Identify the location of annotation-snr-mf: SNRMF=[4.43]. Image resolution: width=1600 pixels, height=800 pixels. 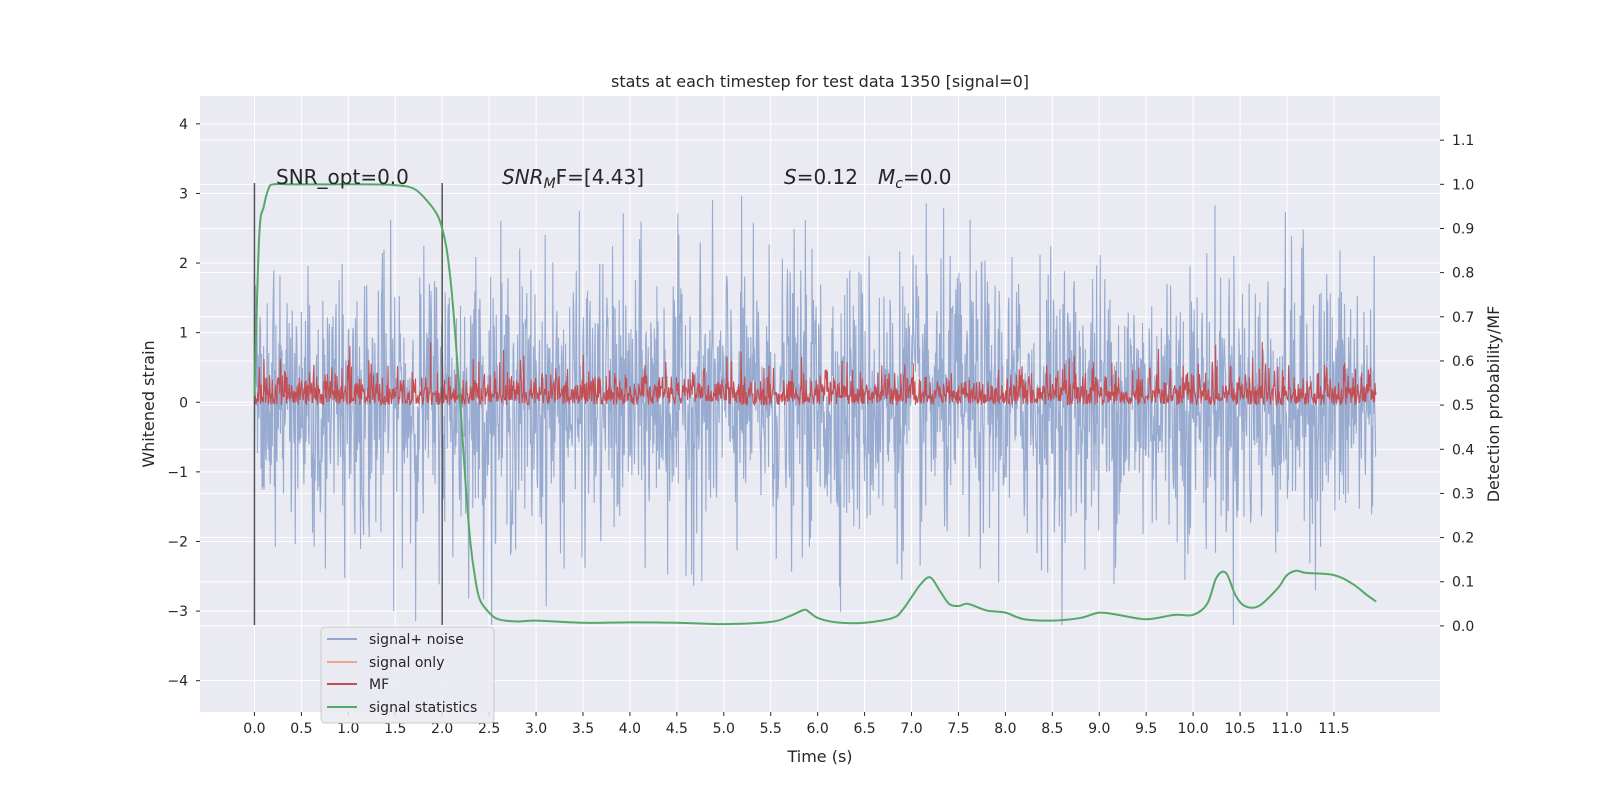
(573, 178).